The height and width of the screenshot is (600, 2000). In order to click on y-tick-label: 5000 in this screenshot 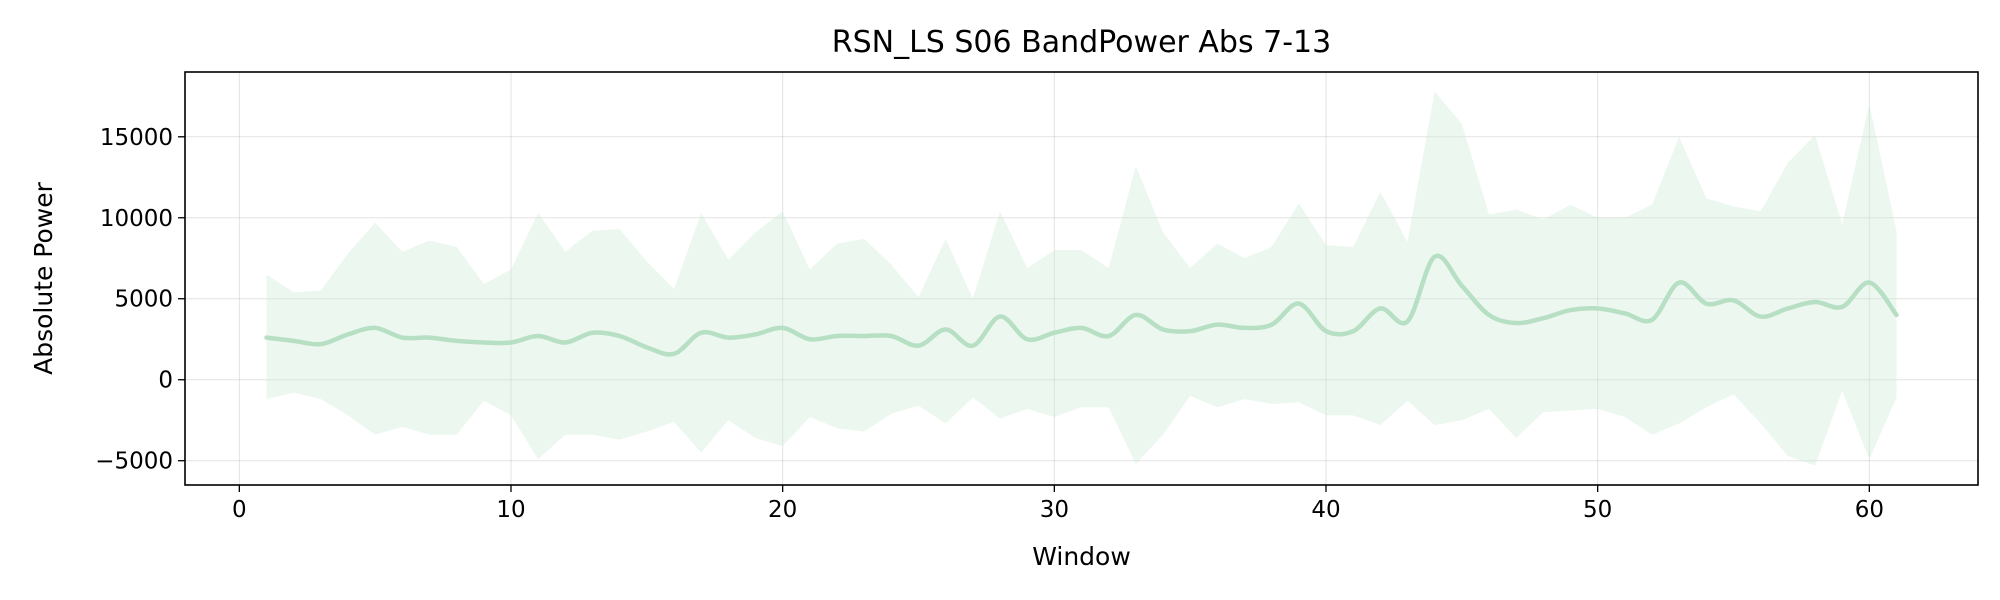, I will do `click(143, 300)`.